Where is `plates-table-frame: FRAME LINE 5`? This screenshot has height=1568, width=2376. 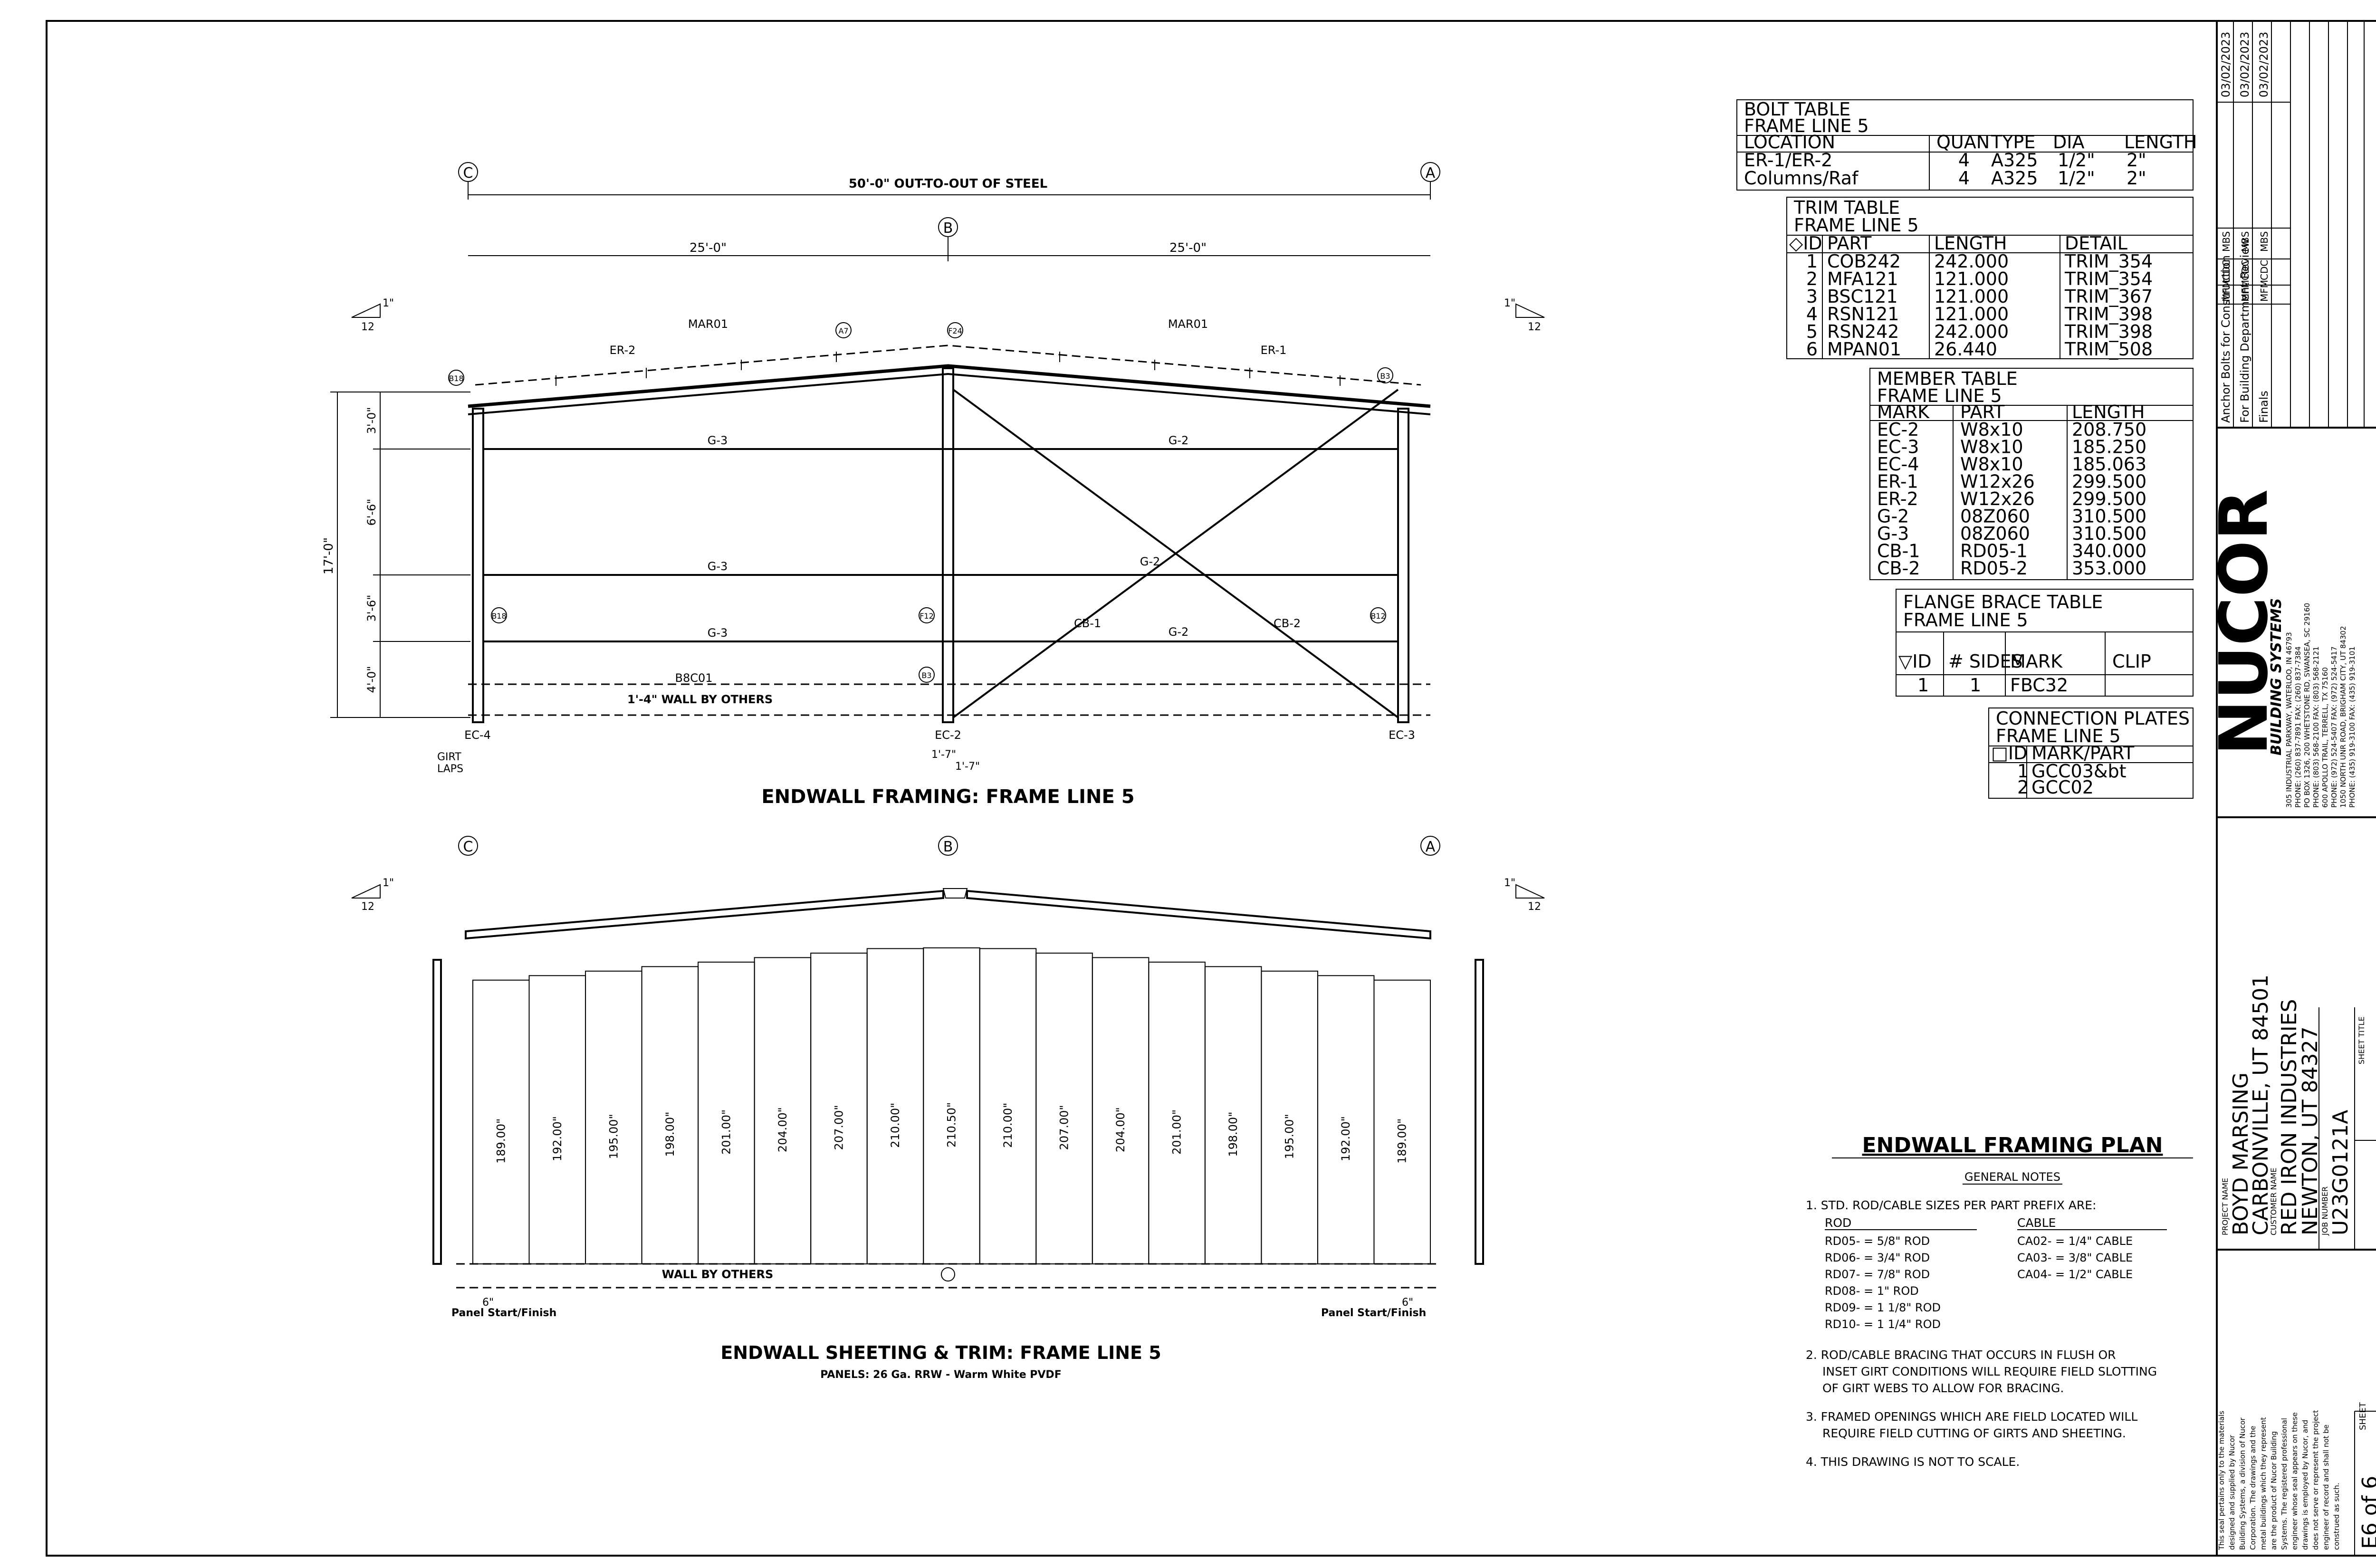 plates-table-frame: FRAME LINE 5 is located at coordinates (2058, 736).